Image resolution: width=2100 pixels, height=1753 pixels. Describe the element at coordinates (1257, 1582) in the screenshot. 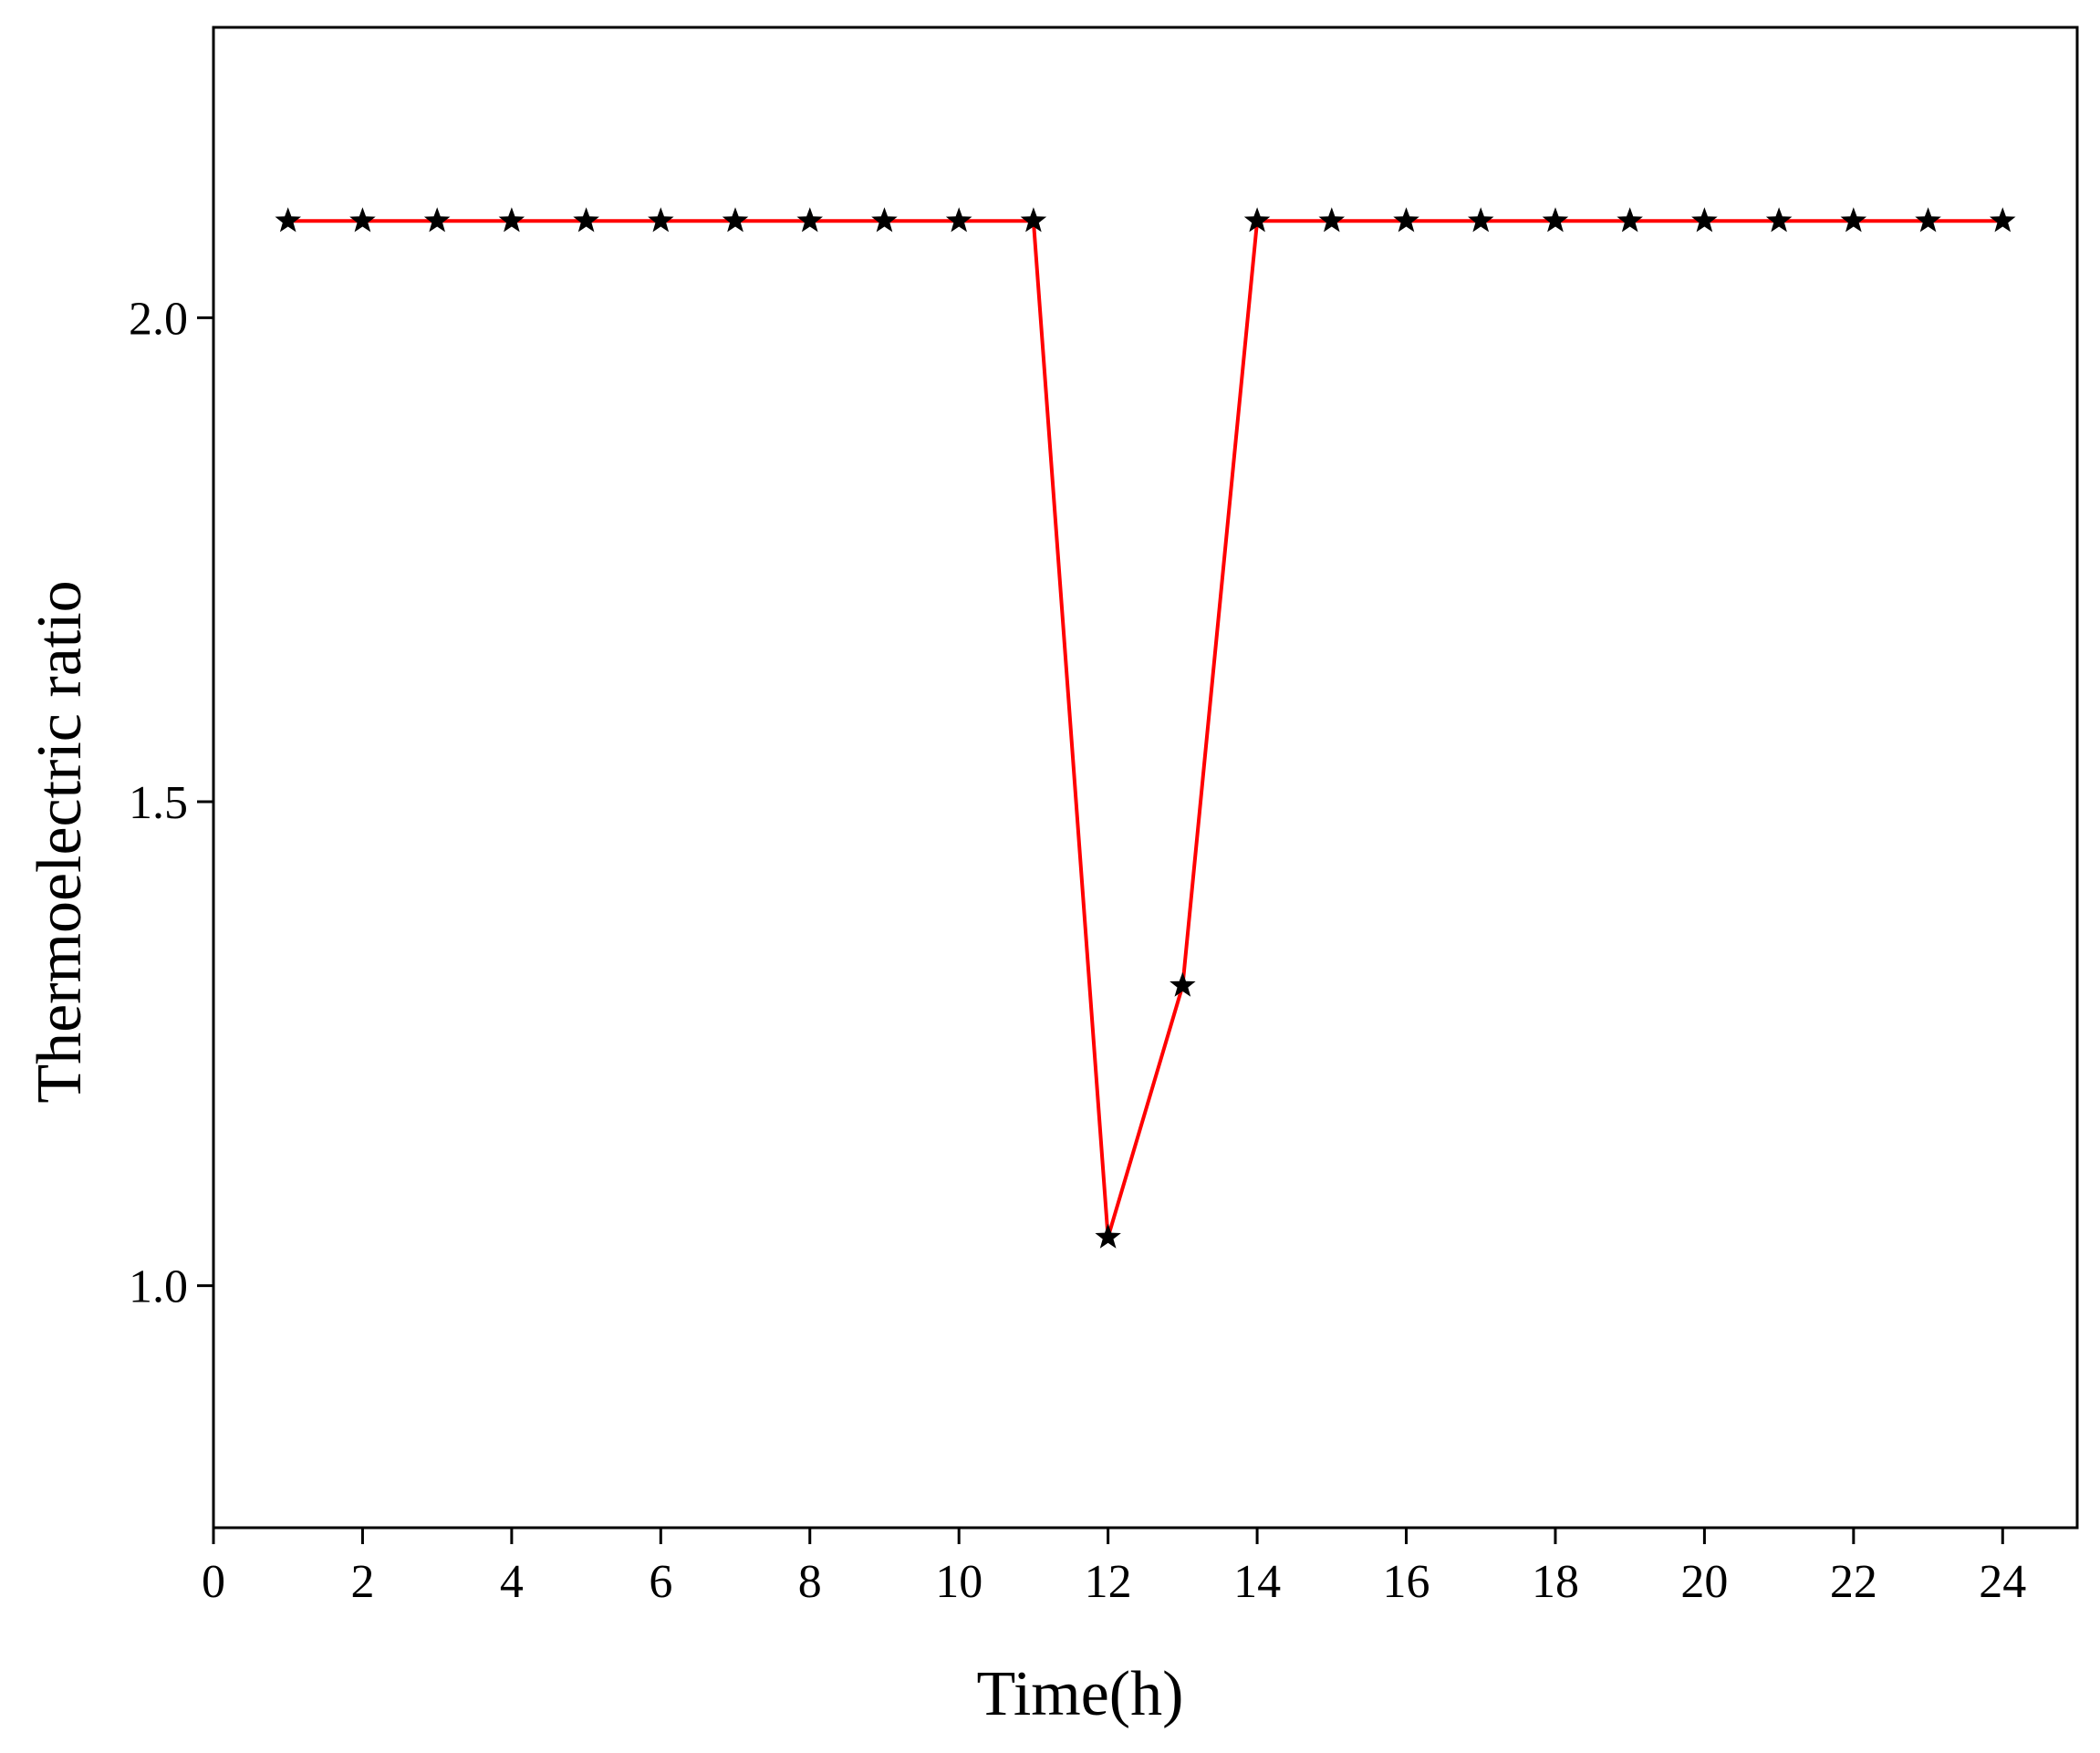

I see `x-tick-label: 14` at that location.